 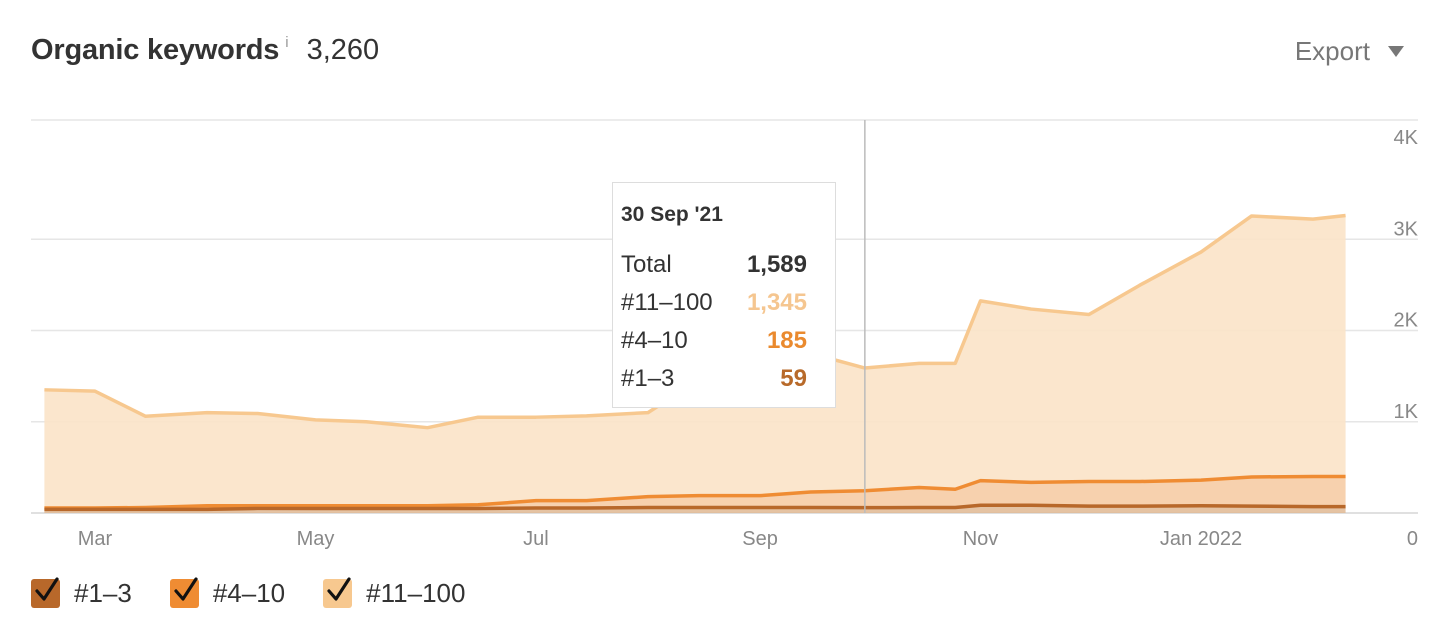 I want to click on chart-header: Organic keywords i 3,260, so click(x=205, y=54).